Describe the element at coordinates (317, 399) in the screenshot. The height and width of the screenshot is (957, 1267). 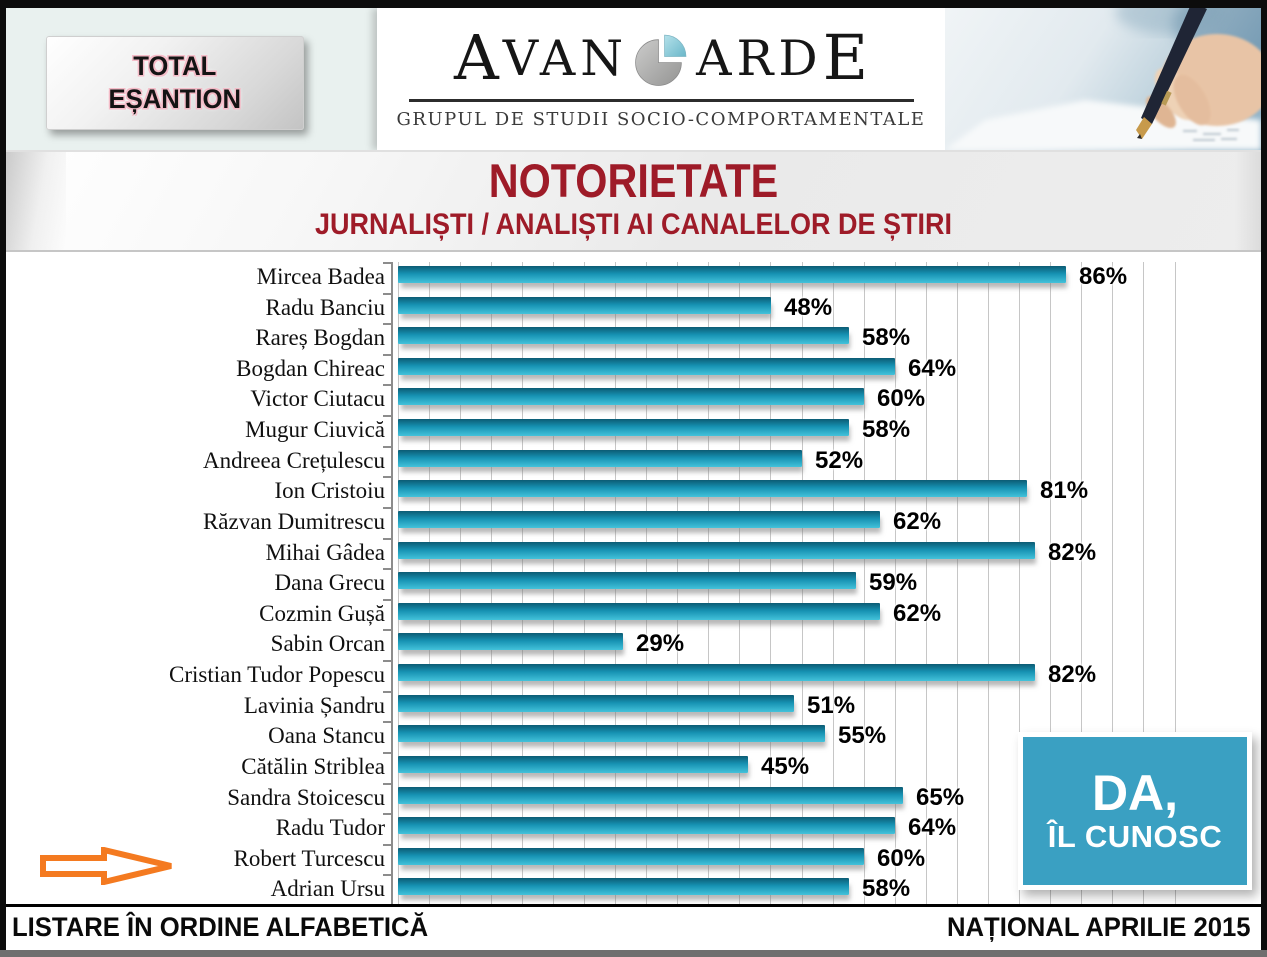
I see `category-label: Victor Ciutacu` at that location.